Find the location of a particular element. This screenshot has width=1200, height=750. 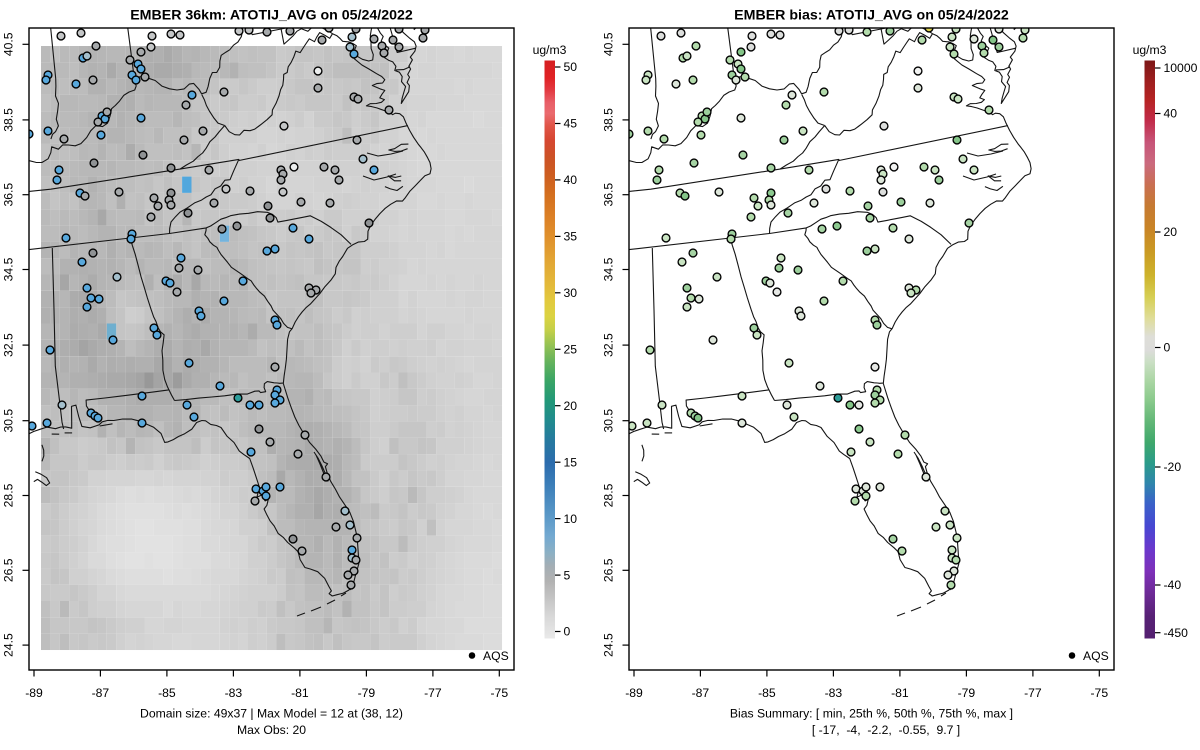

svg-text: Max Obs: 20 is located at coordinates (271, 730).